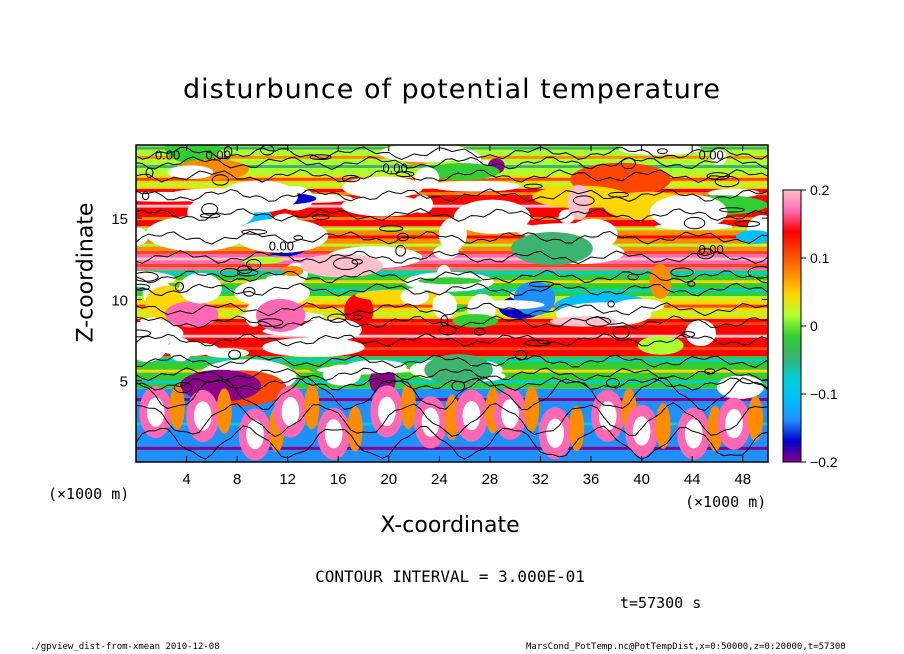  Describe the element at coordinates (661, 603) in the screenshot. I see `time-stamp: t=57300 s` at that location.